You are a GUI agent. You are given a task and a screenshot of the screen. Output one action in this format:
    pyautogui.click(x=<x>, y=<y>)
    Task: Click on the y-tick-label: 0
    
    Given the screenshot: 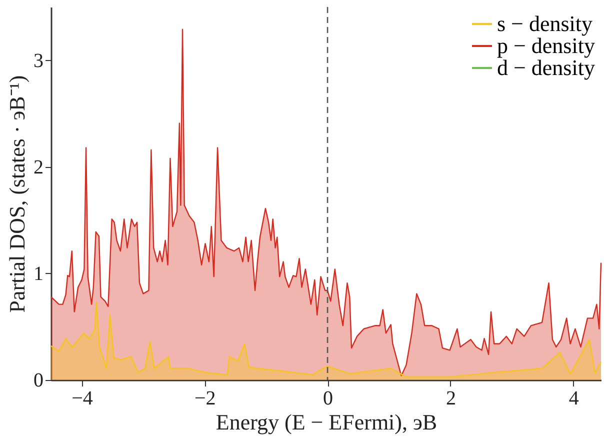 What is the action you would take?
    pyautogui.click(x=39, y=381)
    